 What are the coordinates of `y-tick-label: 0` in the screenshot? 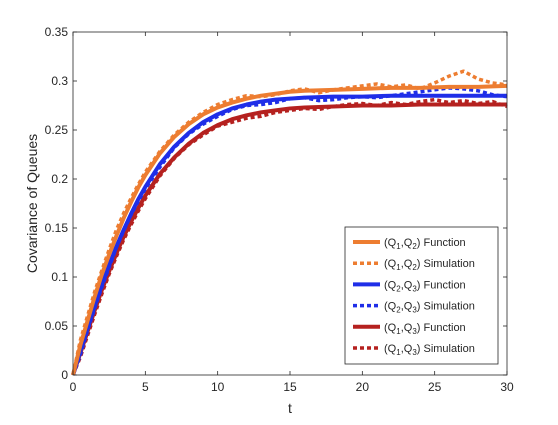 It's located at (64, 375).